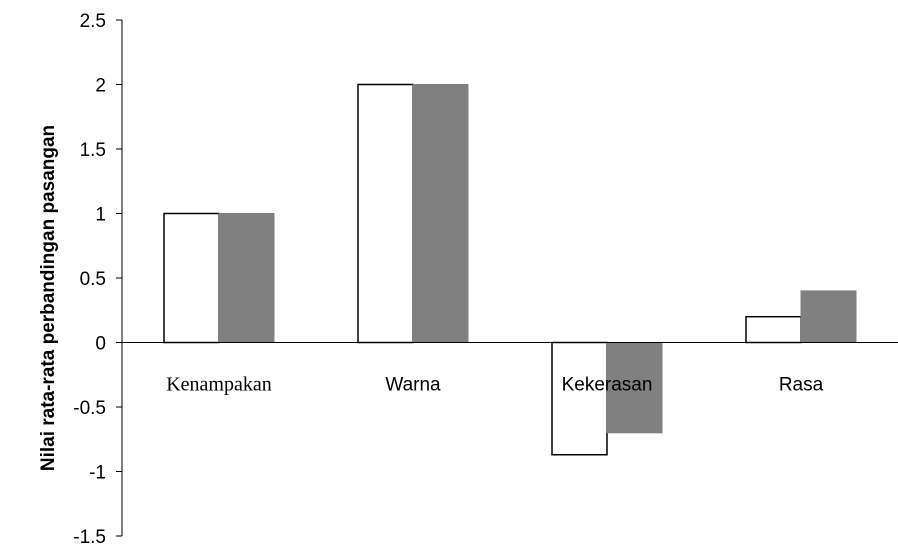 The image size is (898, 546). What do you see at coordinates (89, 536) in the screenshot?
I see `y-tick-label: -1.5` at bounding box center [89, 536].